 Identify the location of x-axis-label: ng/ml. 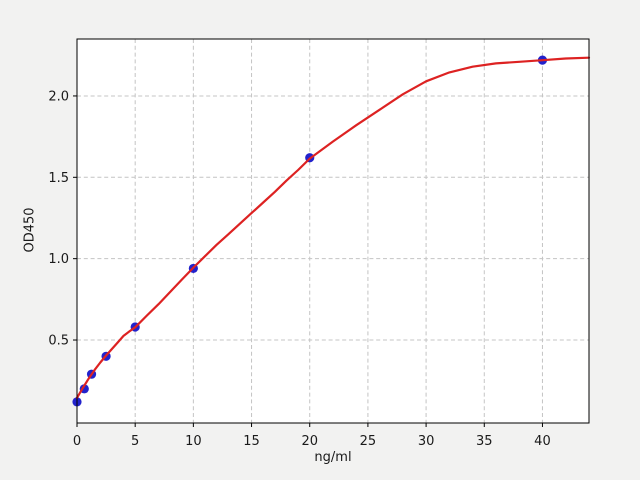
(333, 457).